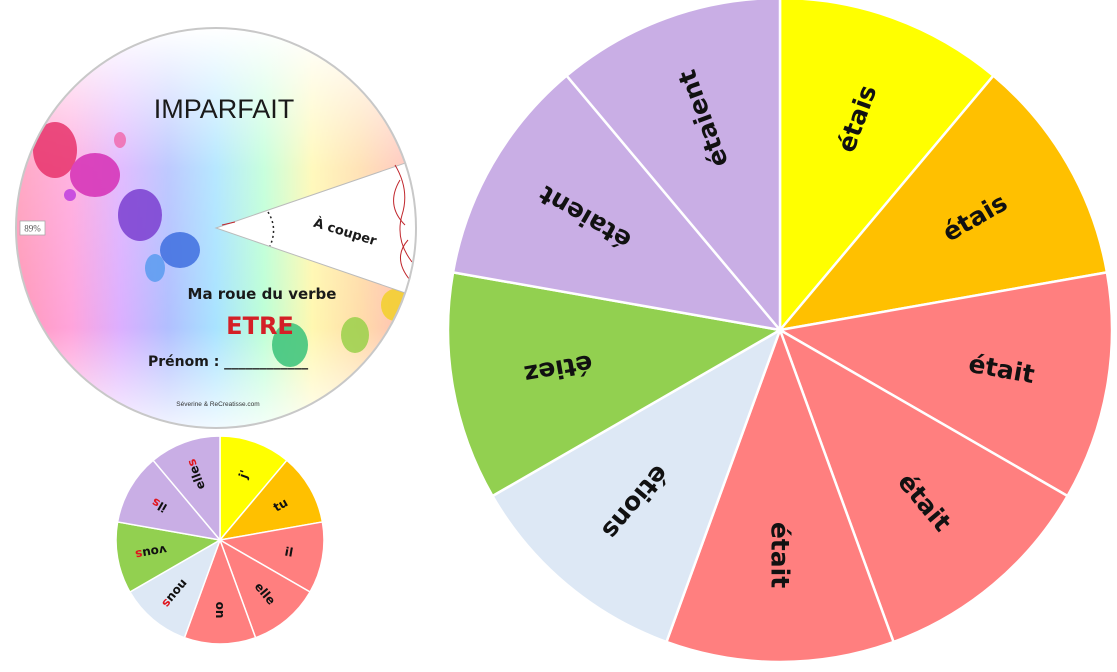 This screenshot has height=672, width=1117. Describe the element at coordinates (154, 552) in the screenshot. I see `pronoun-stem-7: vou` at that location.